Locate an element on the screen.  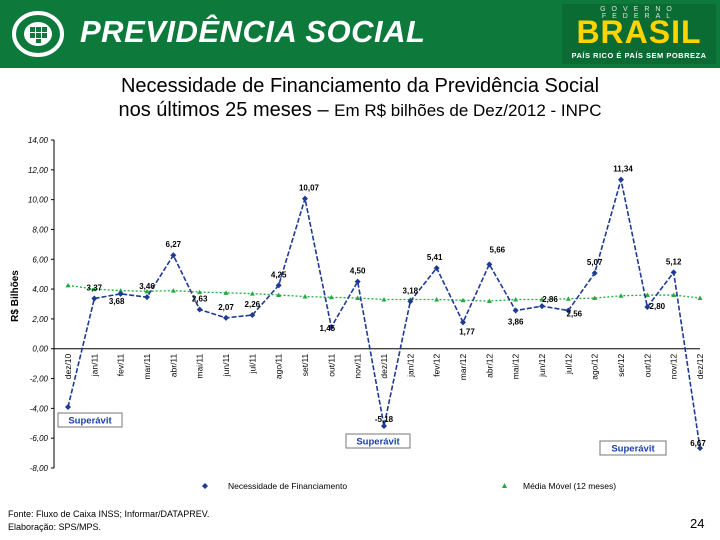
data-label: 2,86 is located at coordinates (550, 299).